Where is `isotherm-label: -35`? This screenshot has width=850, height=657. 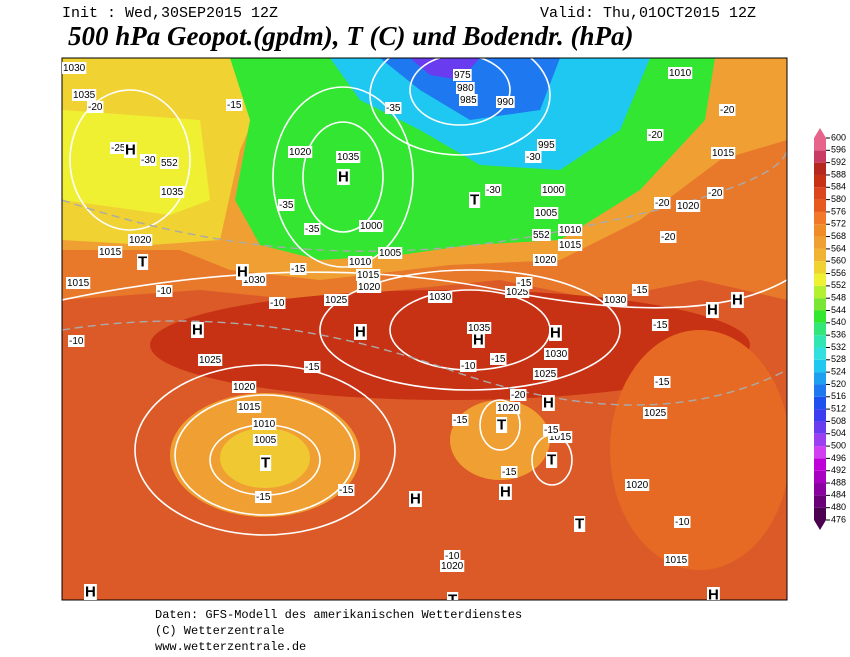
isotherm-label: -35 is located at coordinates (393, 108).